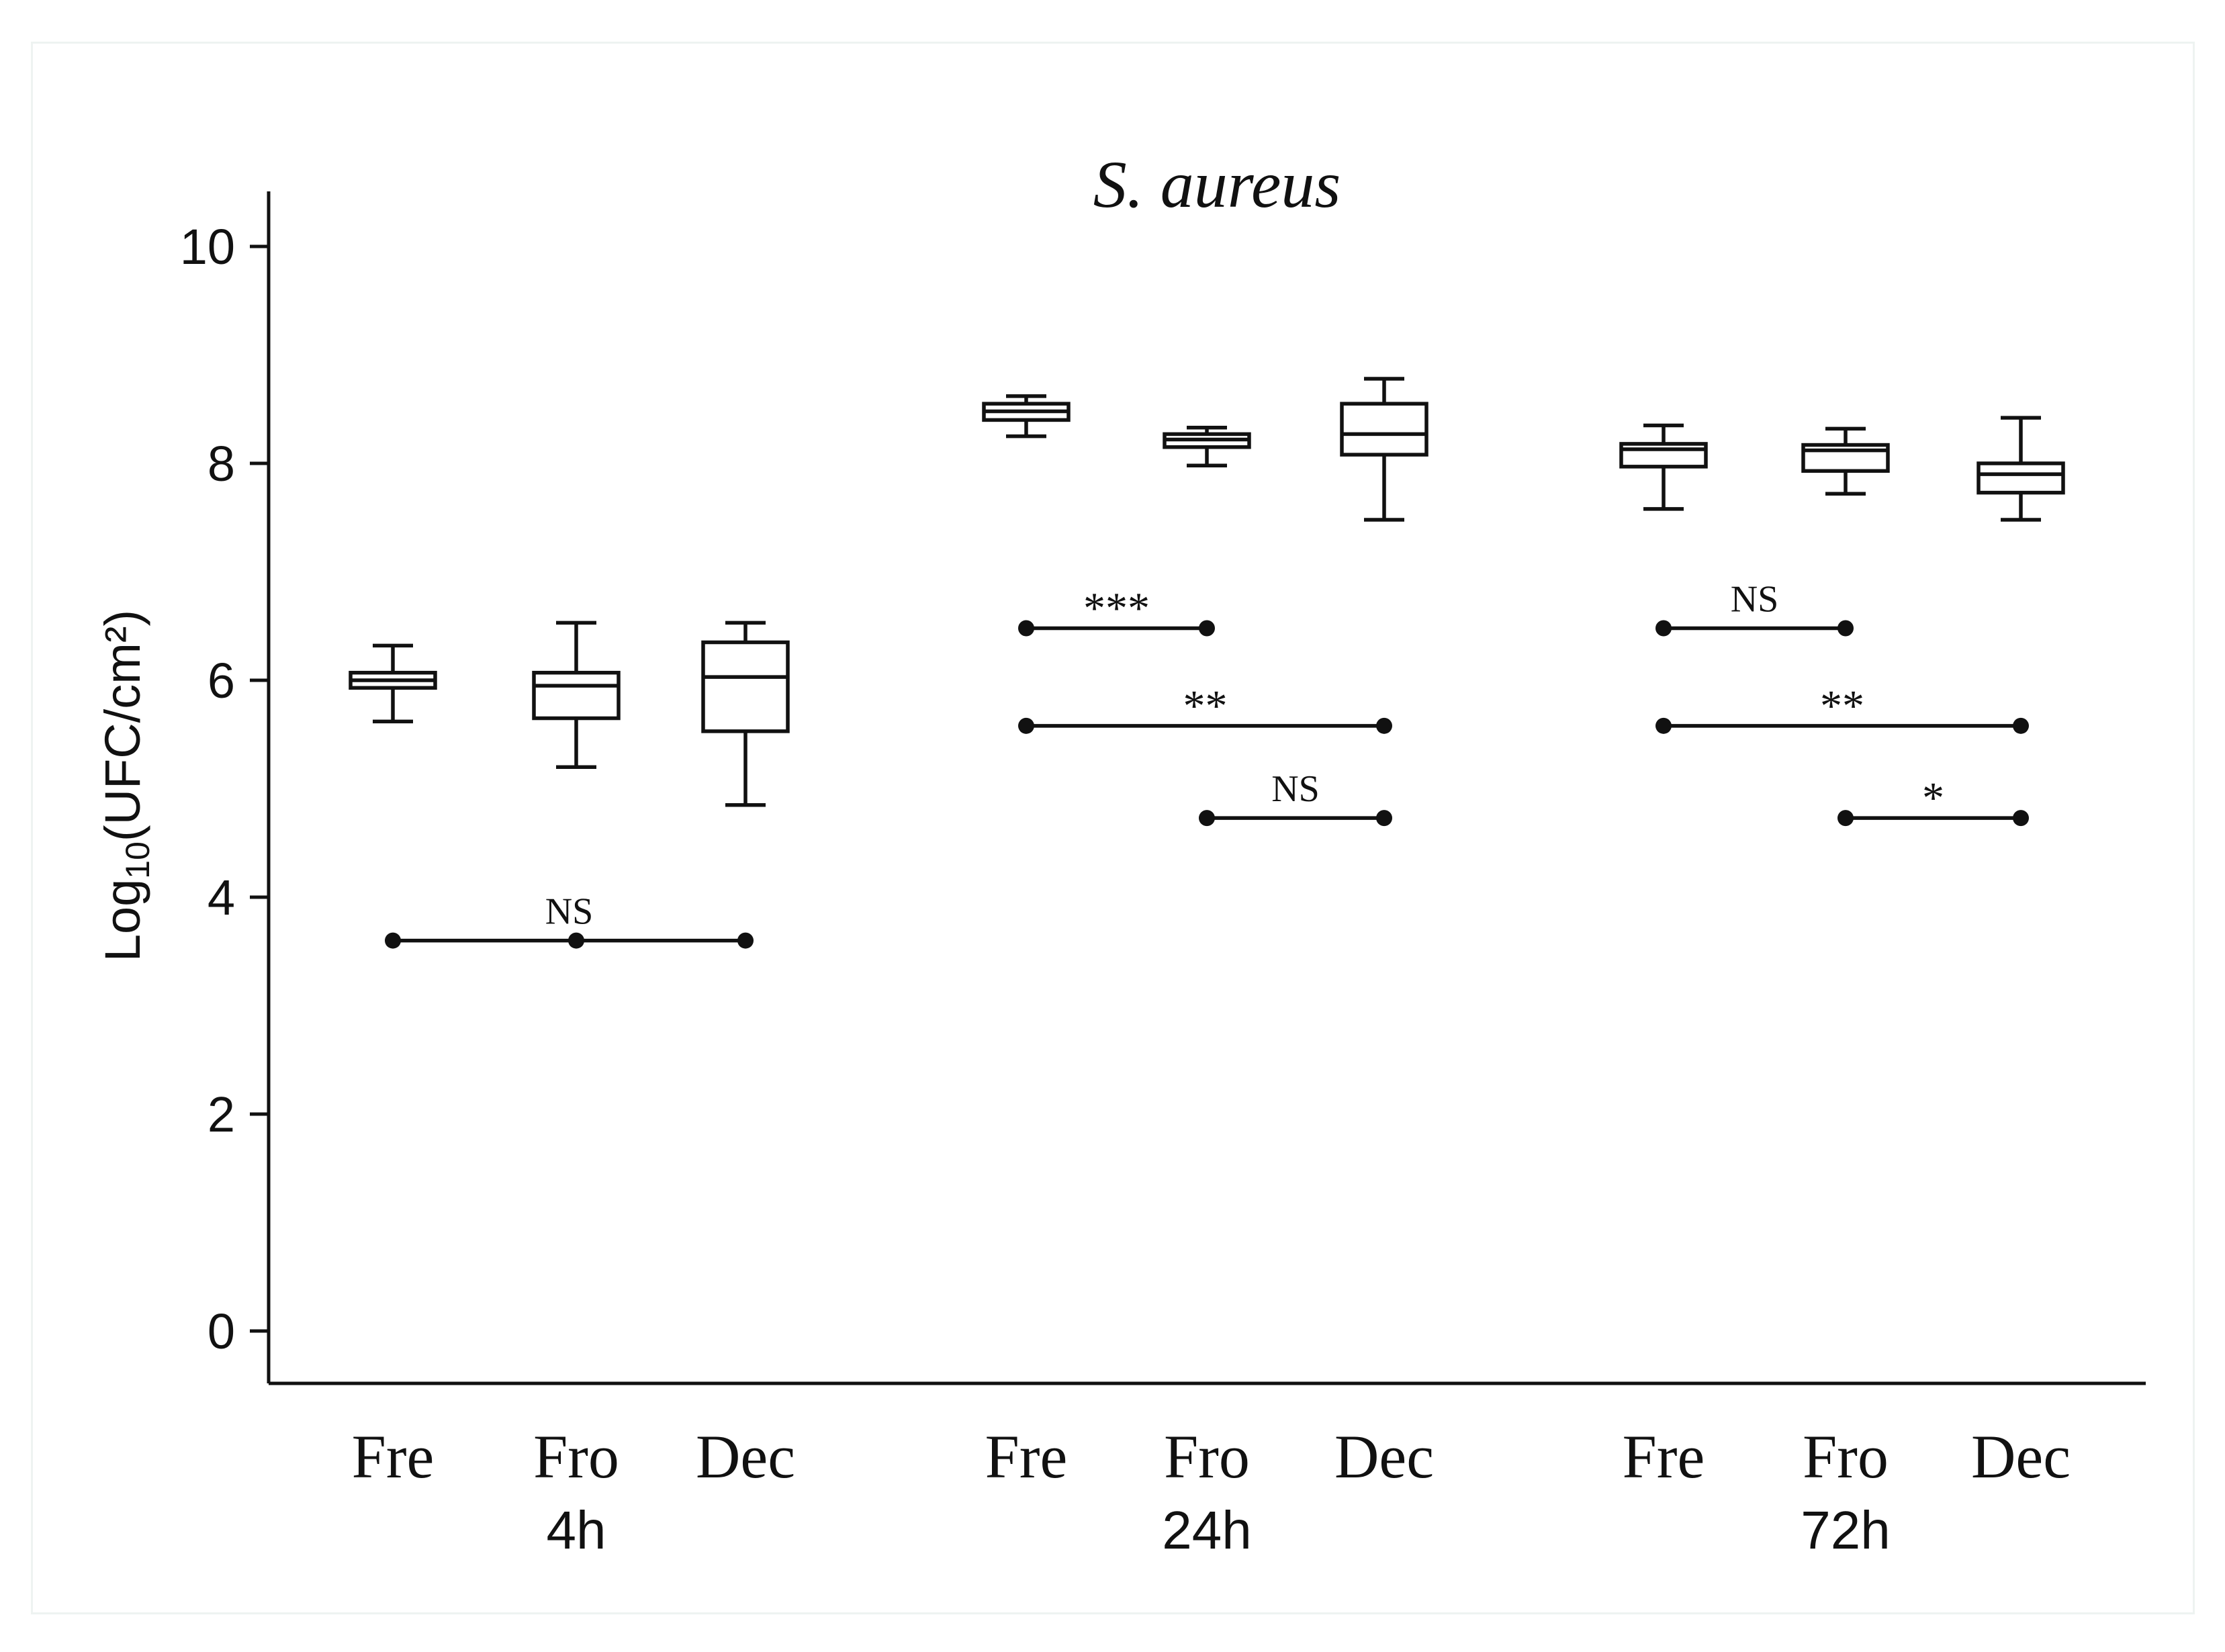 The image size is (2225, 1652). I want to click on x-group-label: 24h, so click(1206, 1530).